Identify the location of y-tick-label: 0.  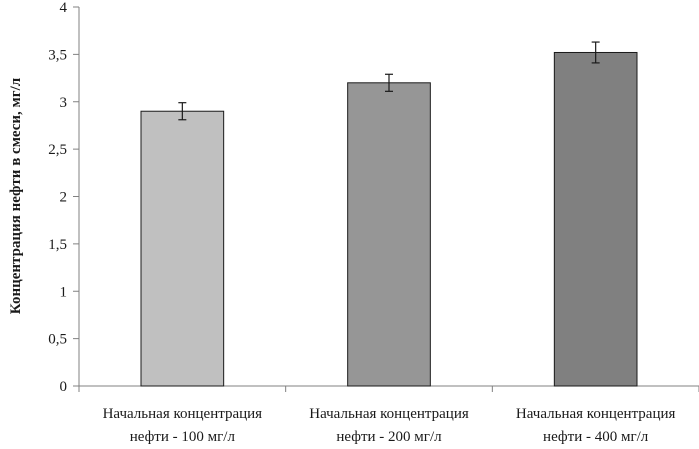
(64, 387).